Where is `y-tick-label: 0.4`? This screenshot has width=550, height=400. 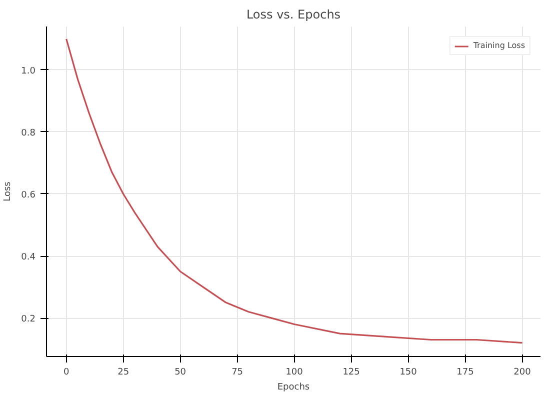
y-tick-label: 0.4 is located at coordinates (28, 257).